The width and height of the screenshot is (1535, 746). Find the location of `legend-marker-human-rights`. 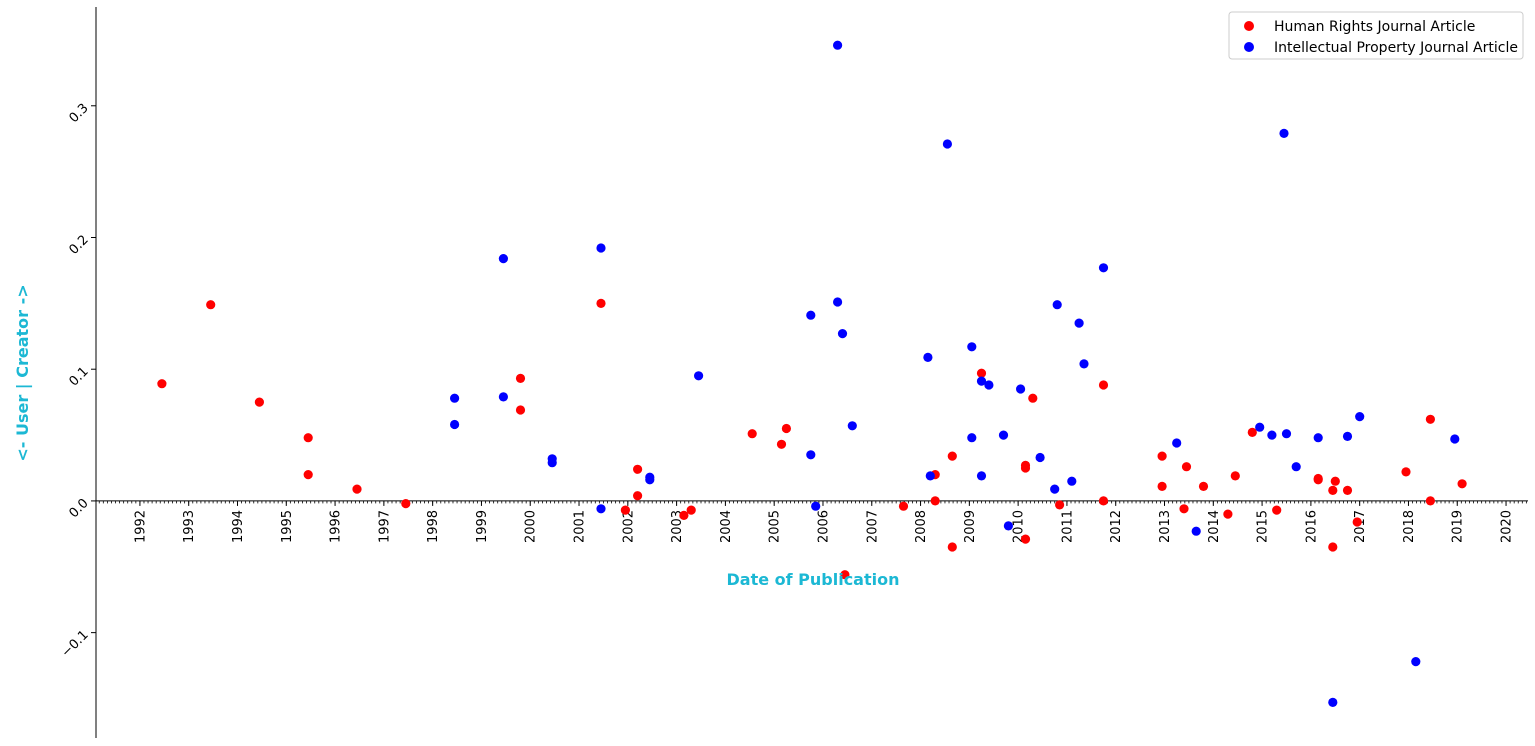

legend-marker-human-rights is located at coordinates (1249, 26).